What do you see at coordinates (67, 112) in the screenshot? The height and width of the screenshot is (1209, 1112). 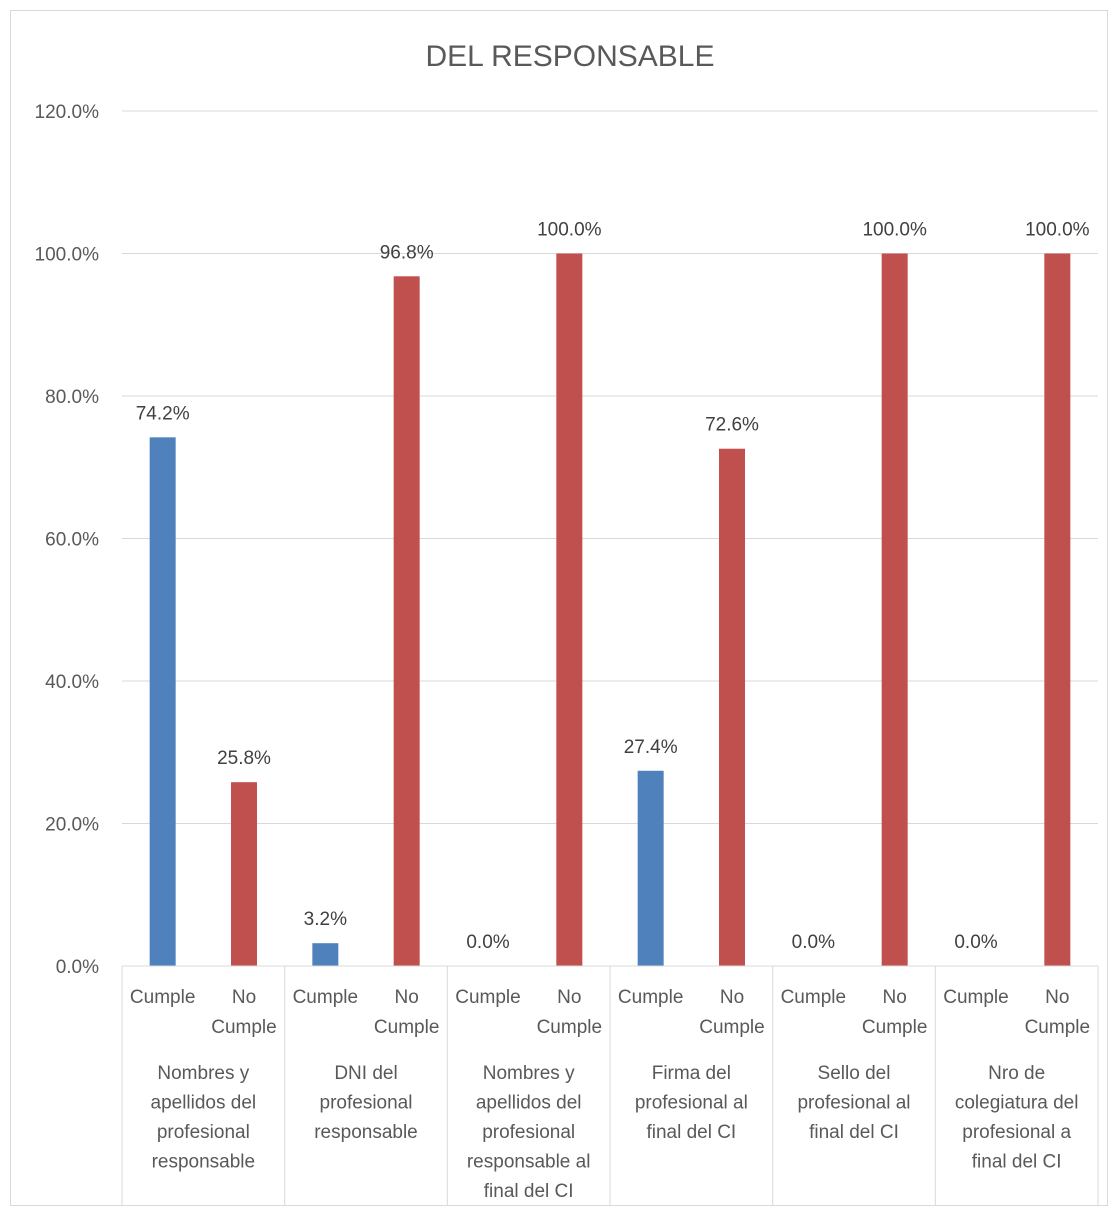 I see `y-tick-label: 120.0%` at bounding box center [67, 112].